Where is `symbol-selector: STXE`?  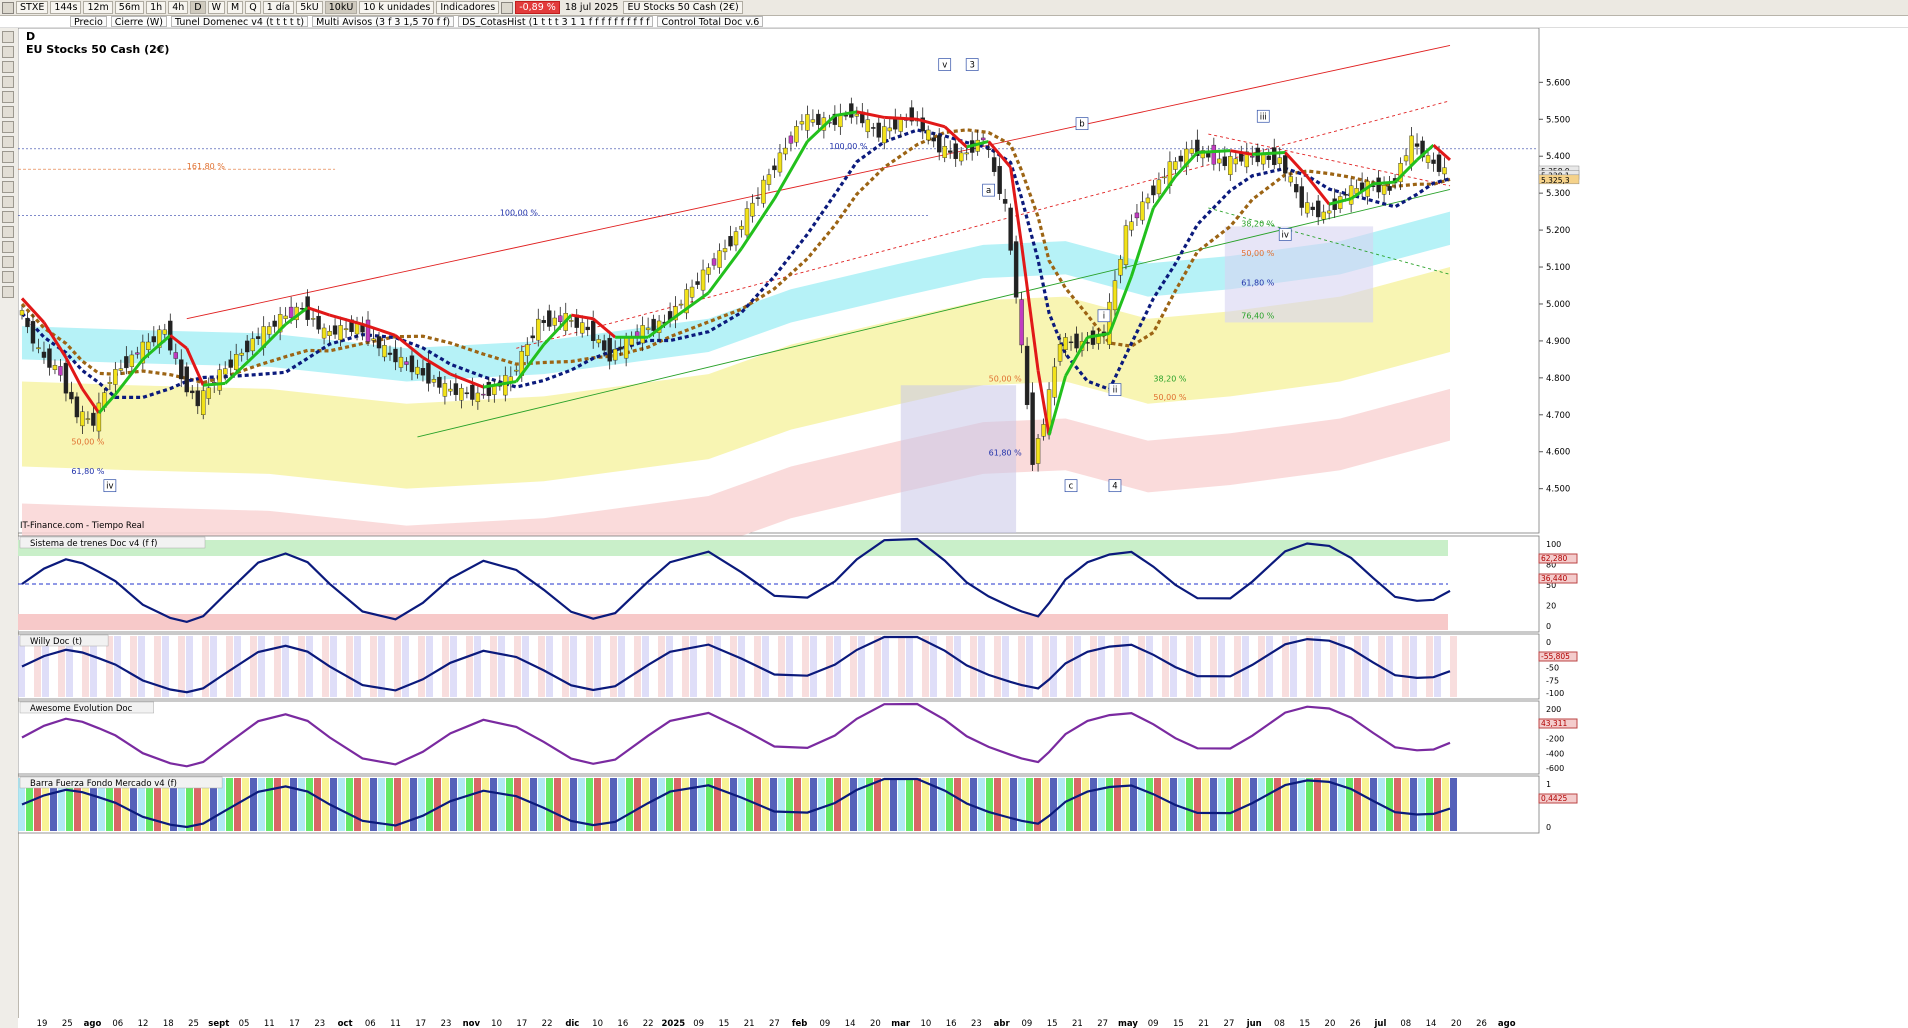
symbol-selector: STXE is located at coordinates (32, 7).